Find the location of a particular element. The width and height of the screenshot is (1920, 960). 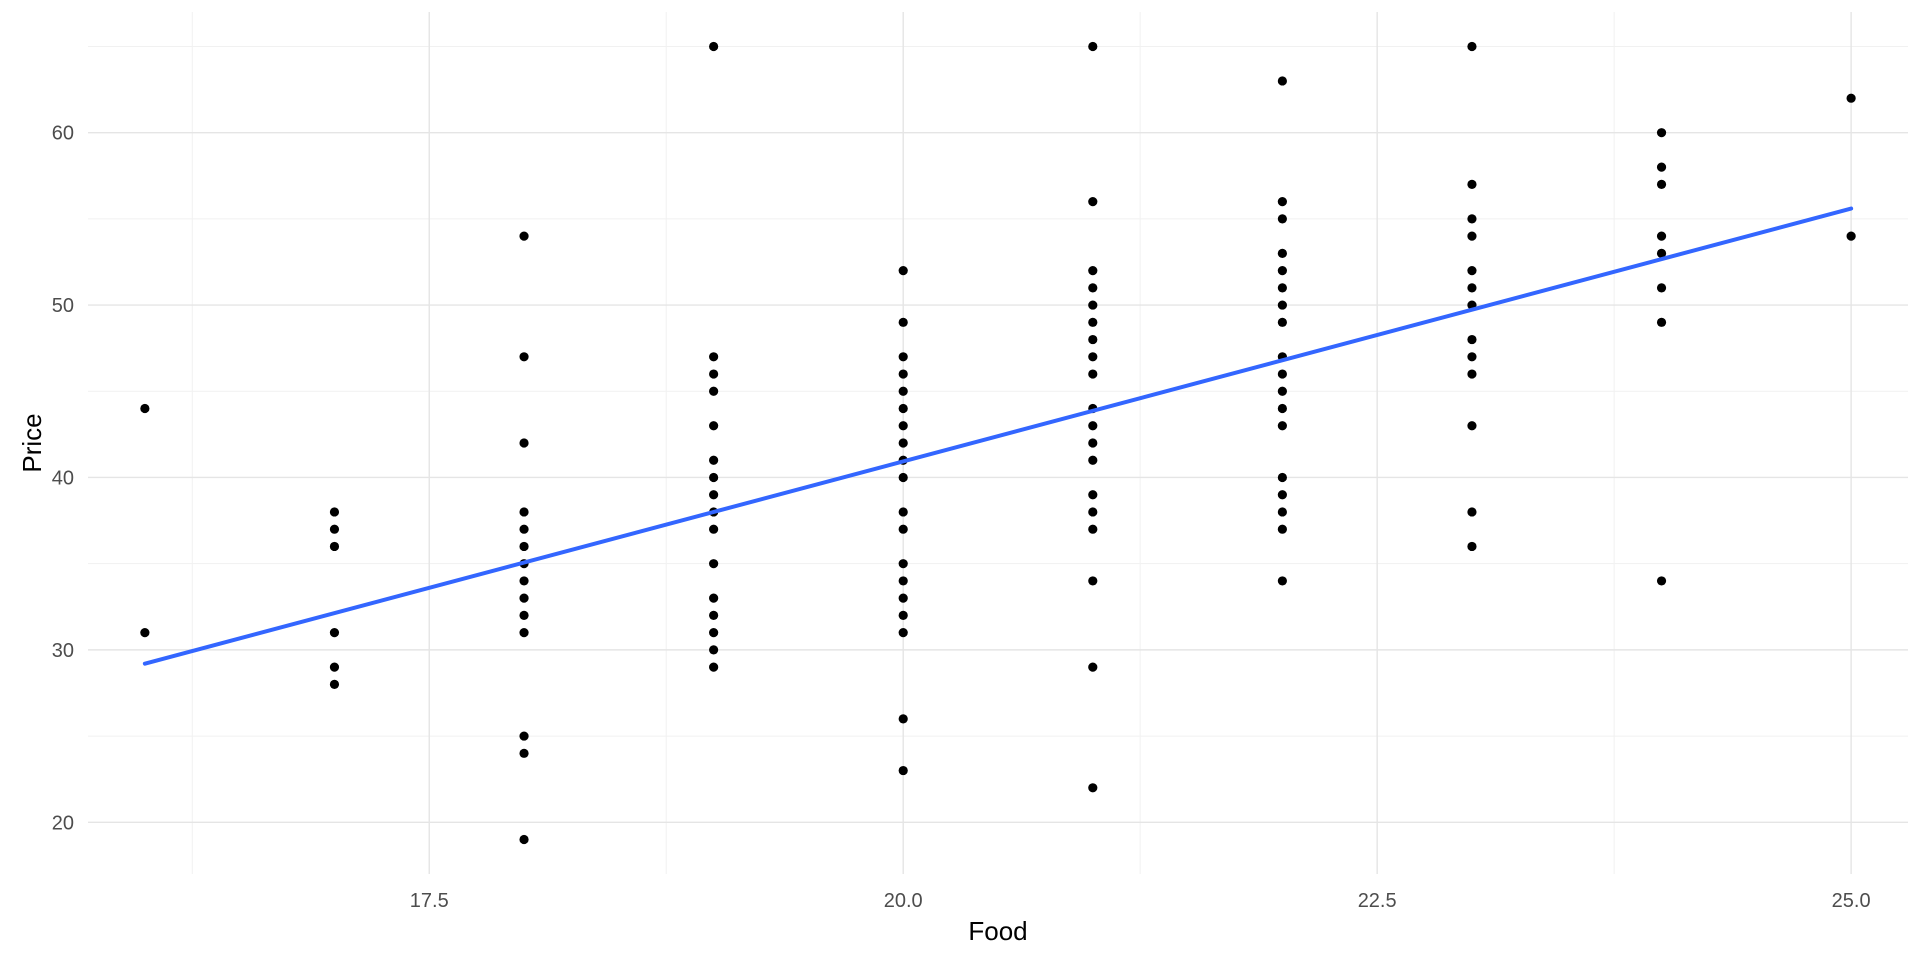

y-axis-title: Price is located at coordinates (32, 442).